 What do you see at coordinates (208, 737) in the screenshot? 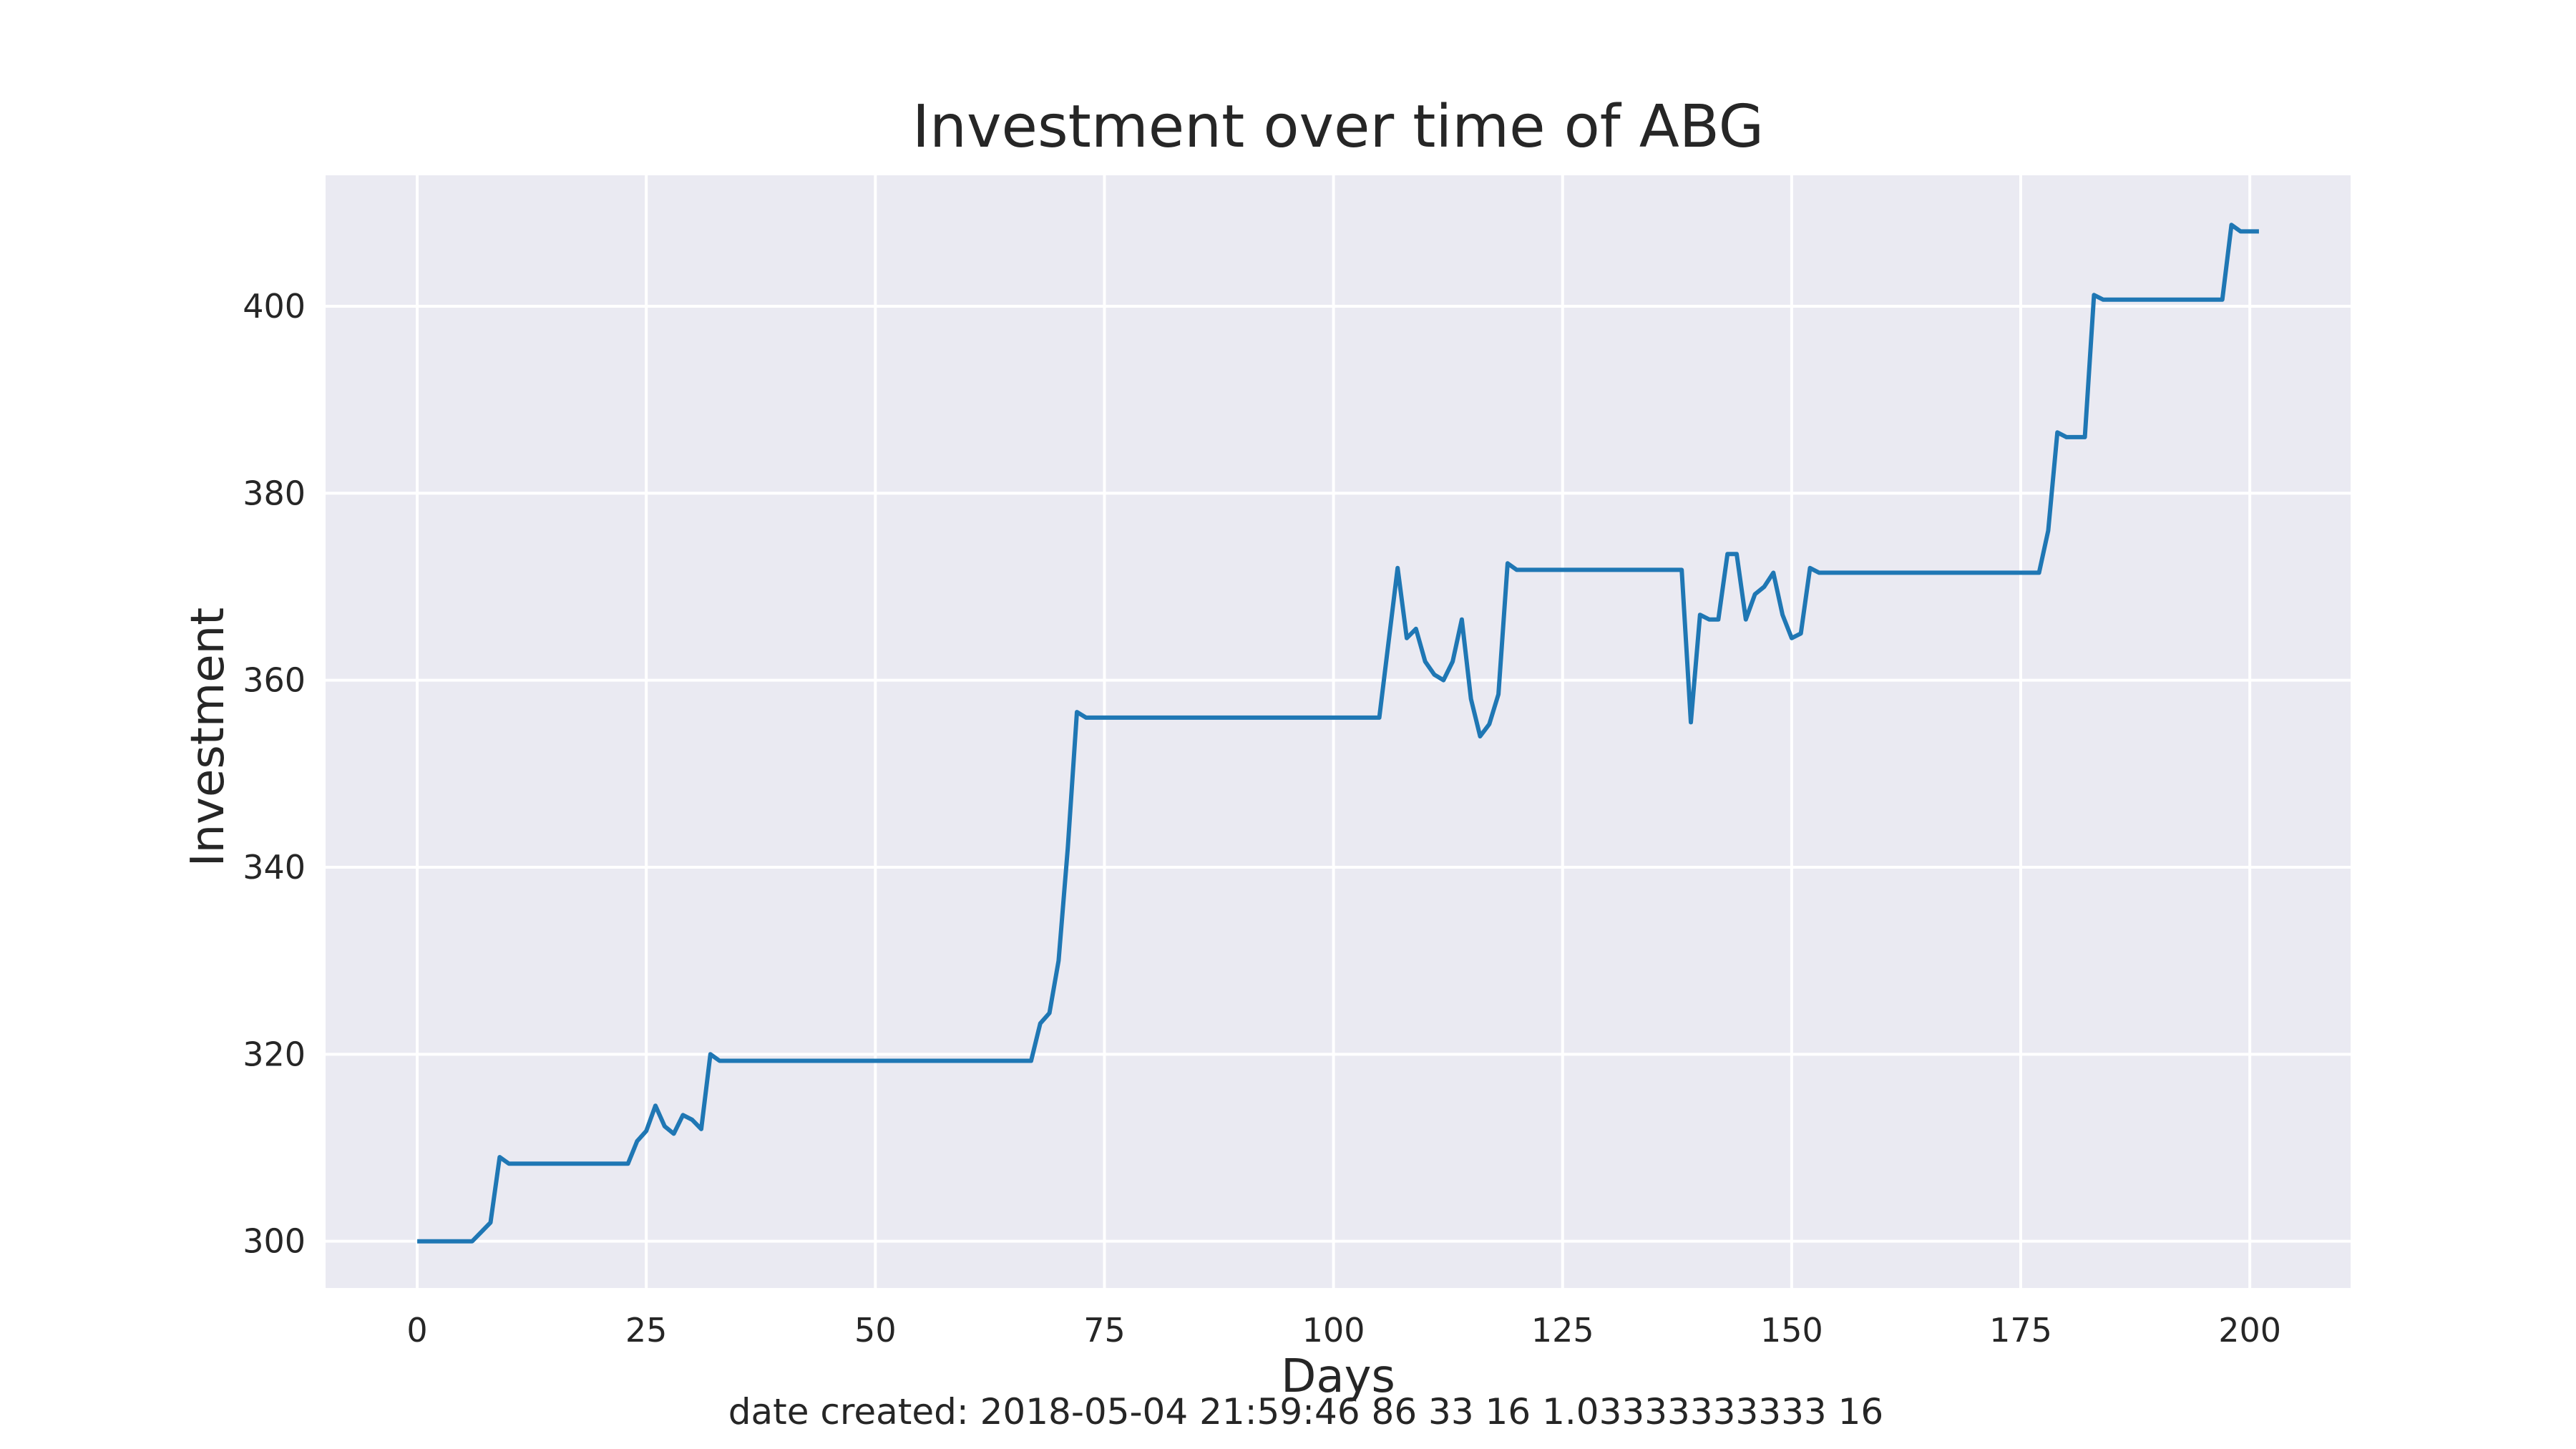
I see `y-axis-label: Investment` at bounding box center [208, 737].